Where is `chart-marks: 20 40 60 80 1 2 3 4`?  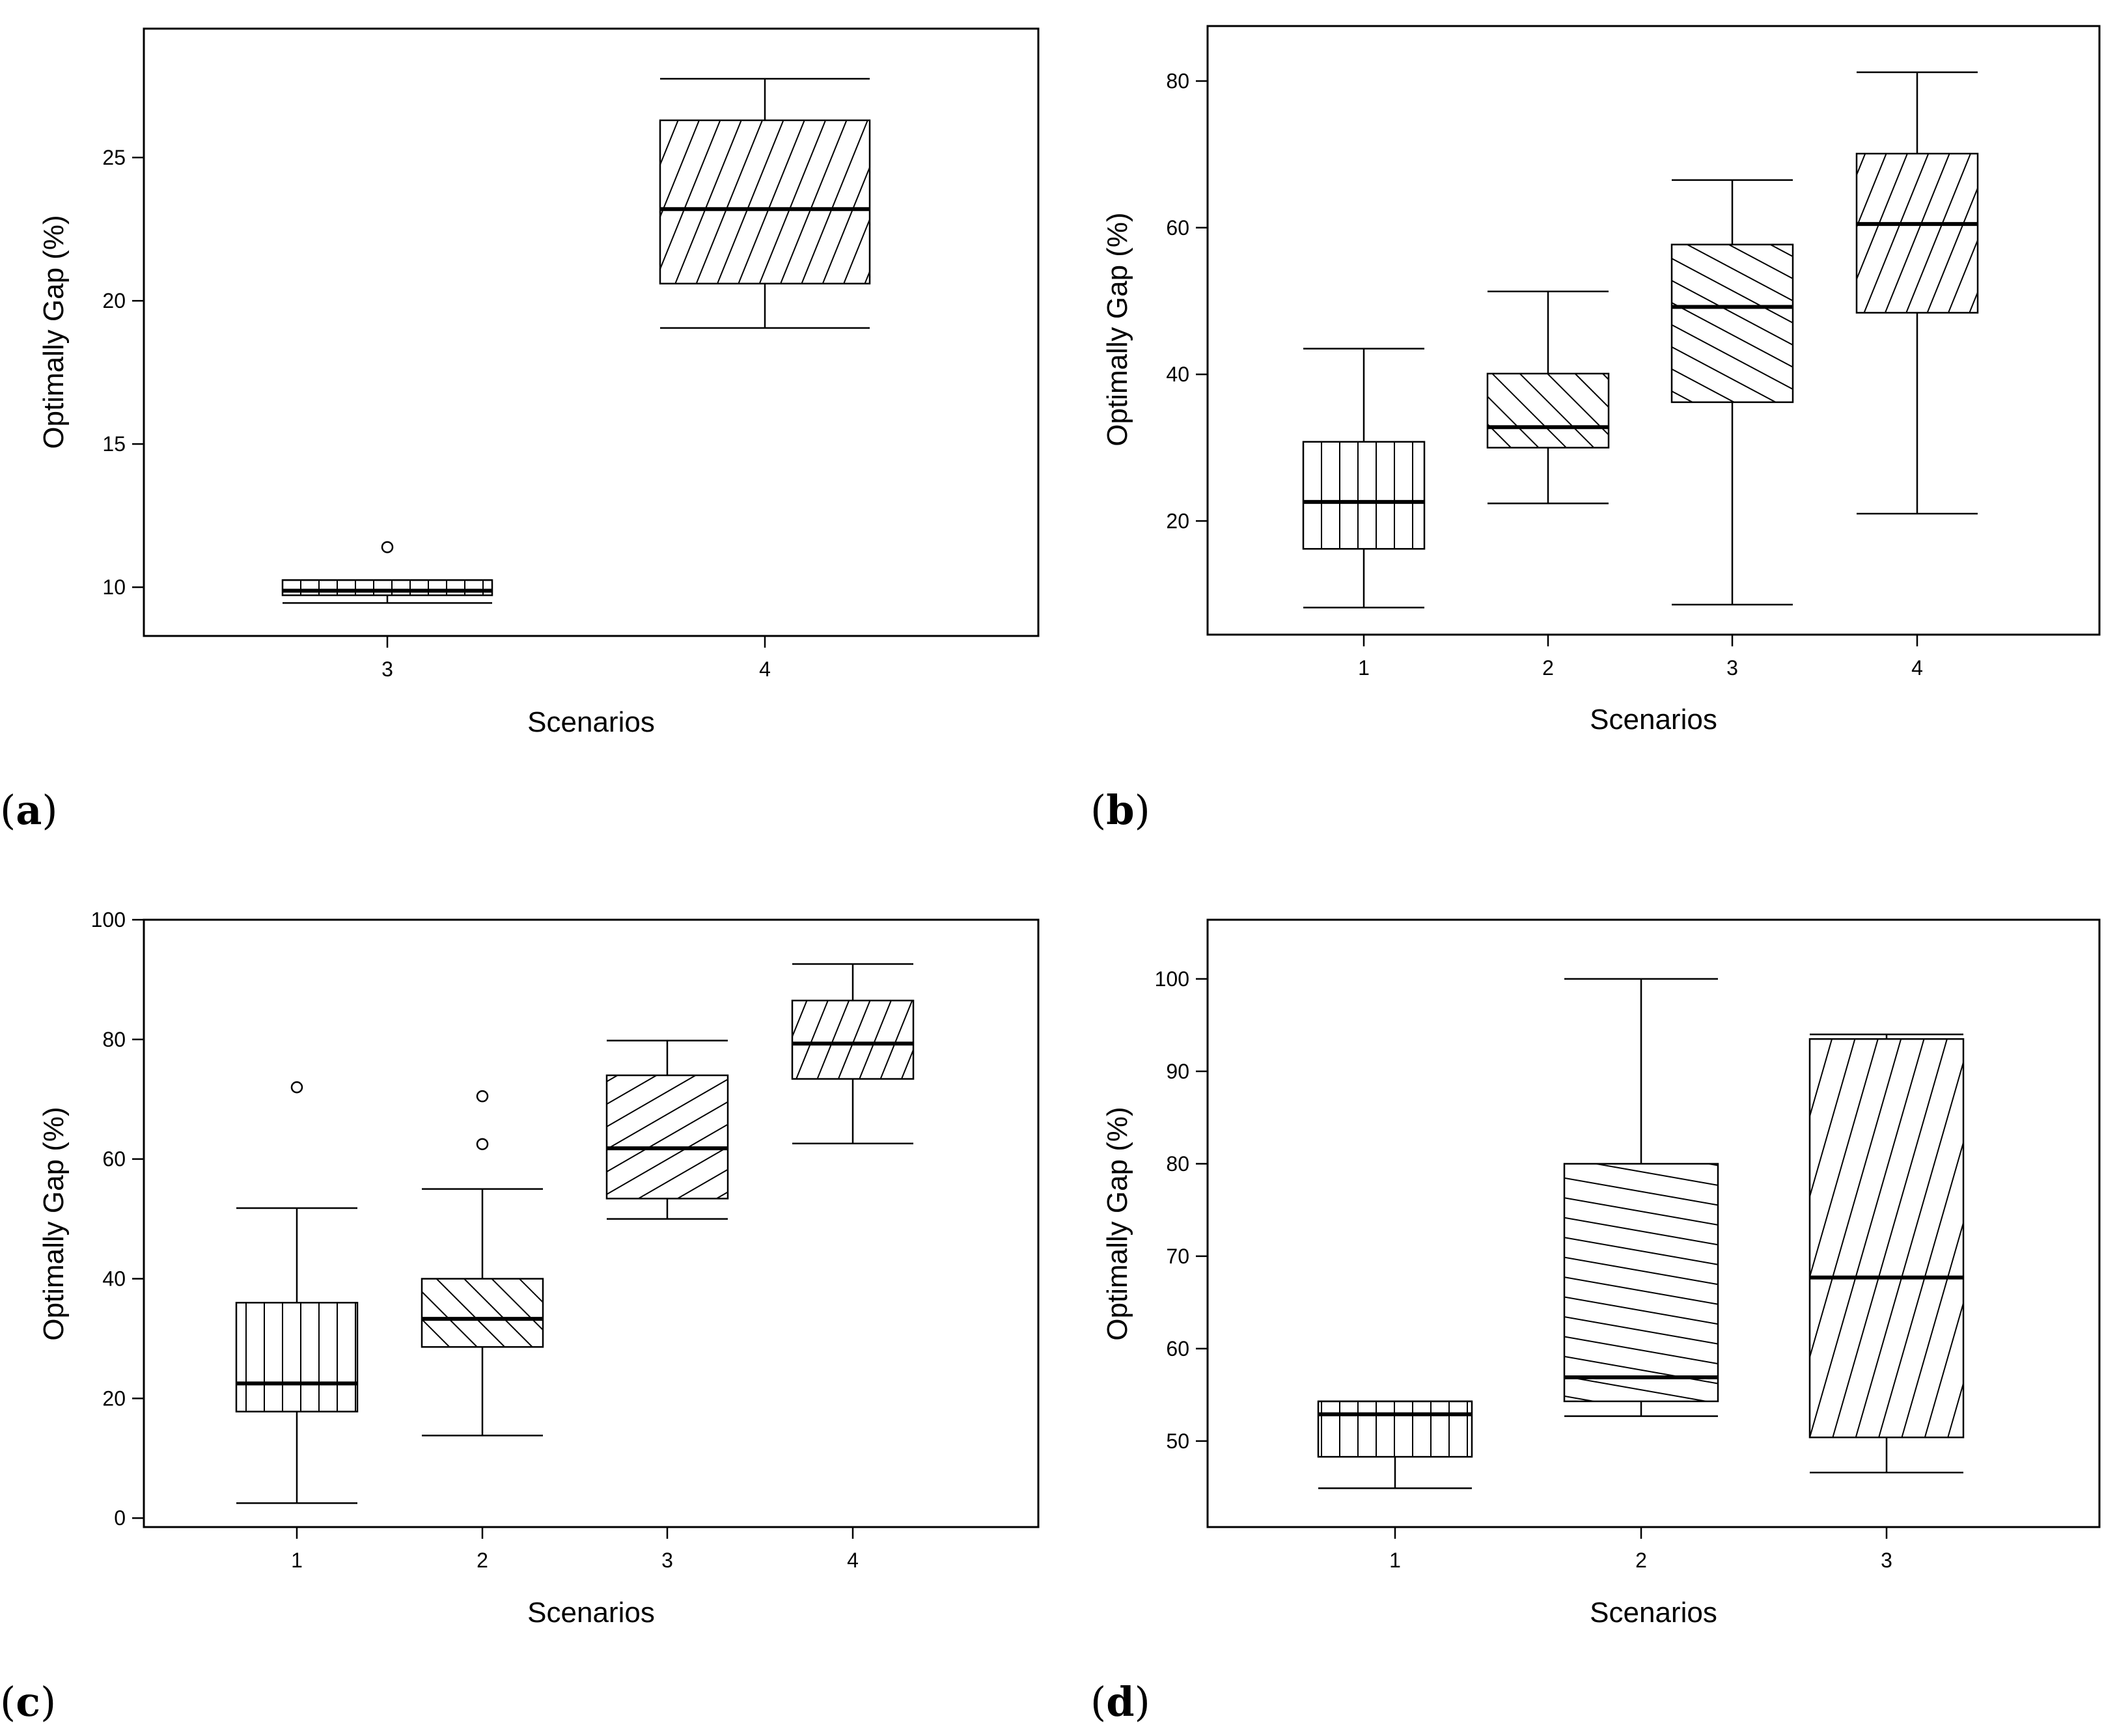 chart-marks: 20 40 60 80 1 2 3 4 is located at coordinates (1572, 374).